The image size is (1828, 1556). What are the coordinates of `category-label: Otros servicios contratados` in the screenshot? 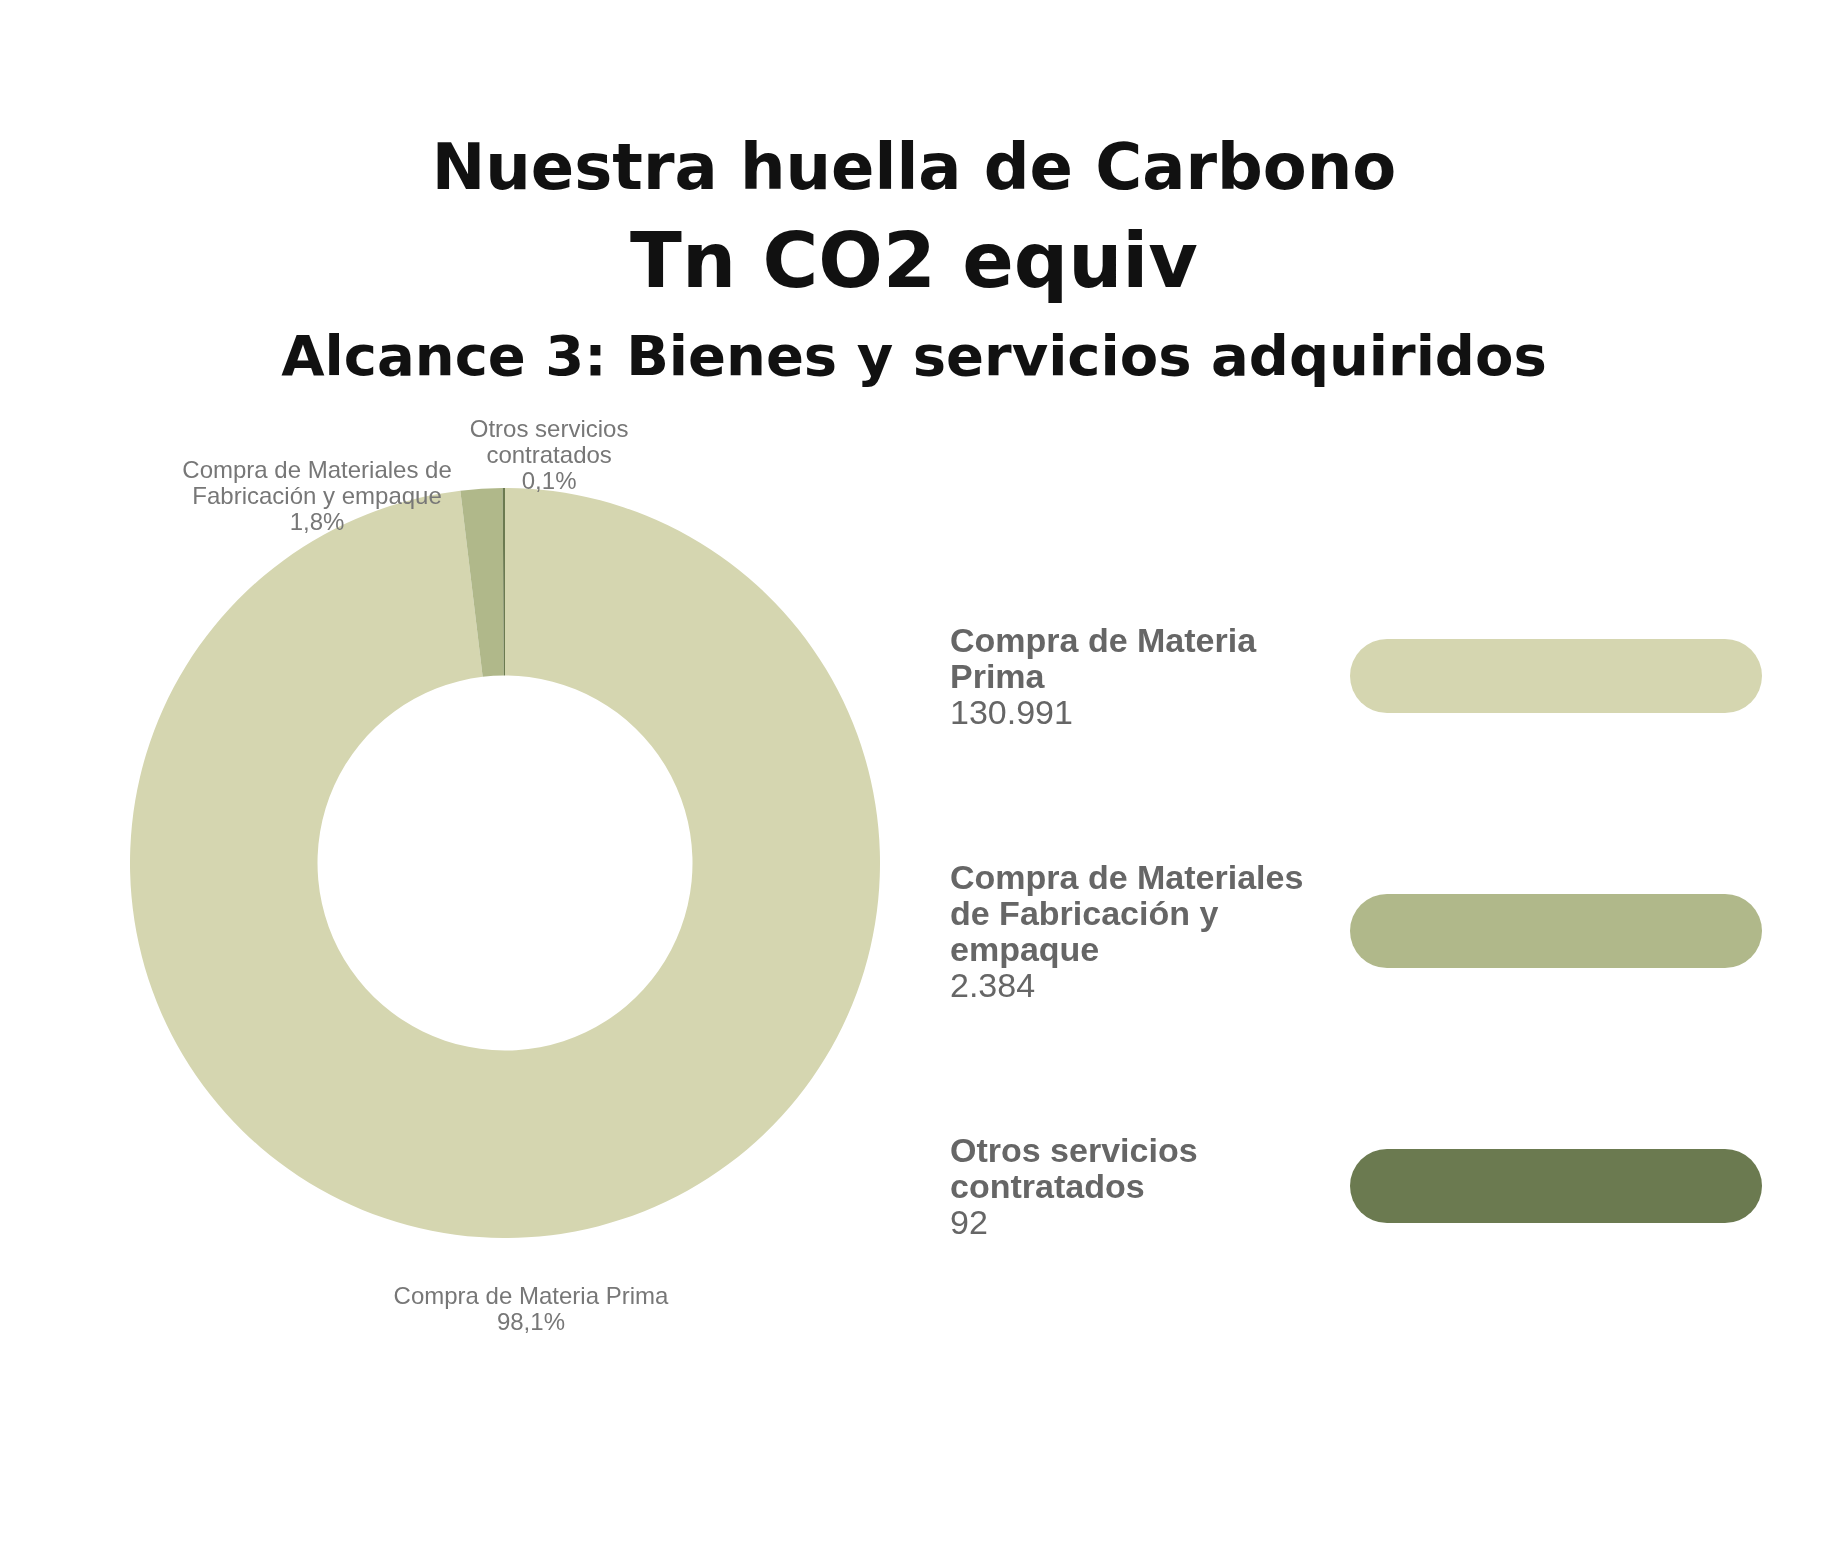 It's located at (1074, 1167).